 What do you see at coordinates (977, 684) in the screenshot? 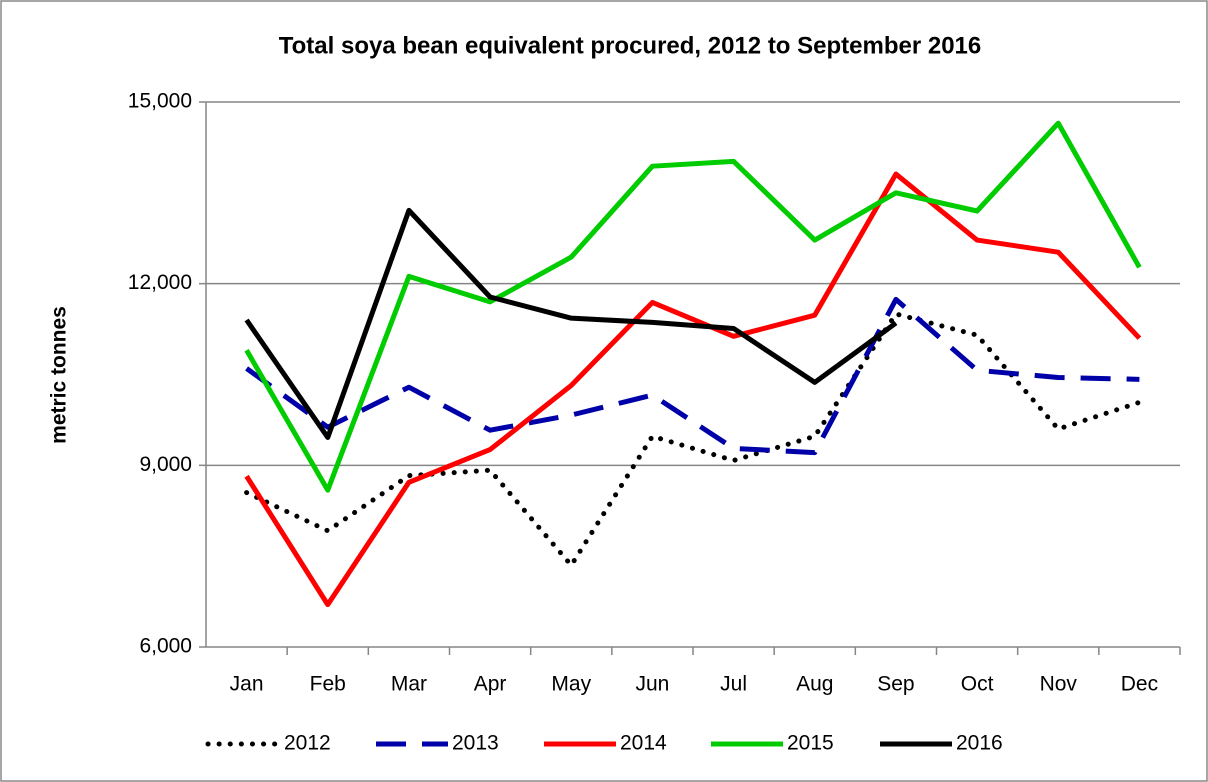
I see `x-tick-label: Oct` at bounding box center [977, 684].